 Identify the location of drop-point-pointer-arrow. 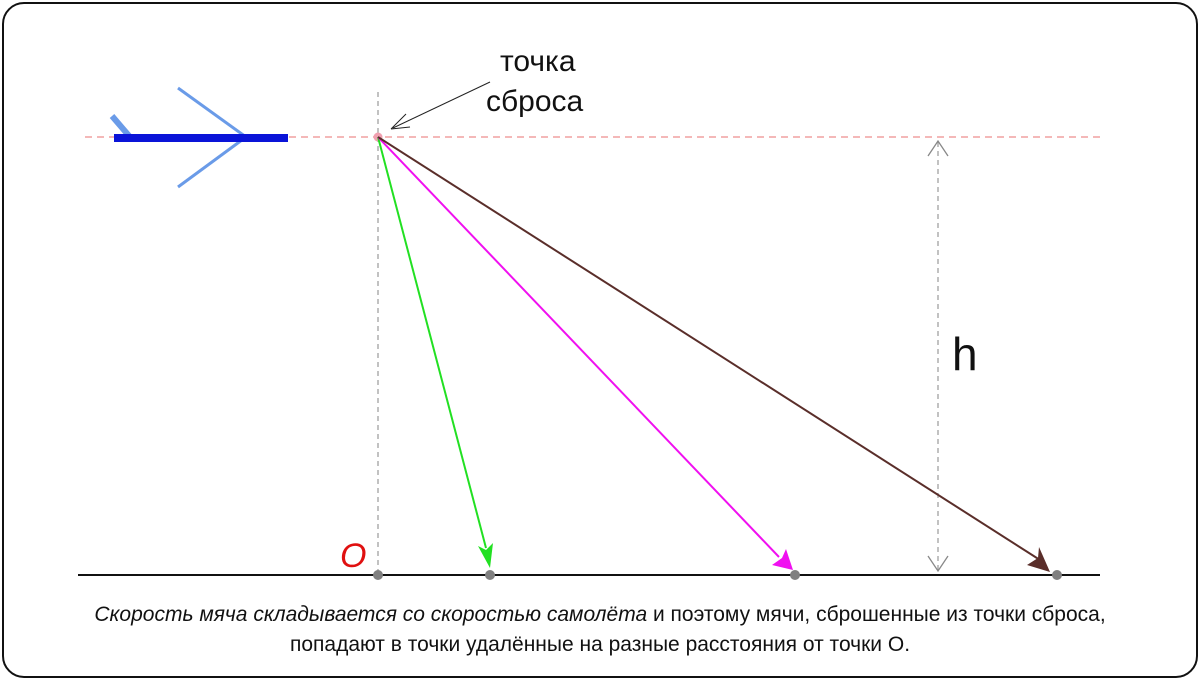
(440, 105).